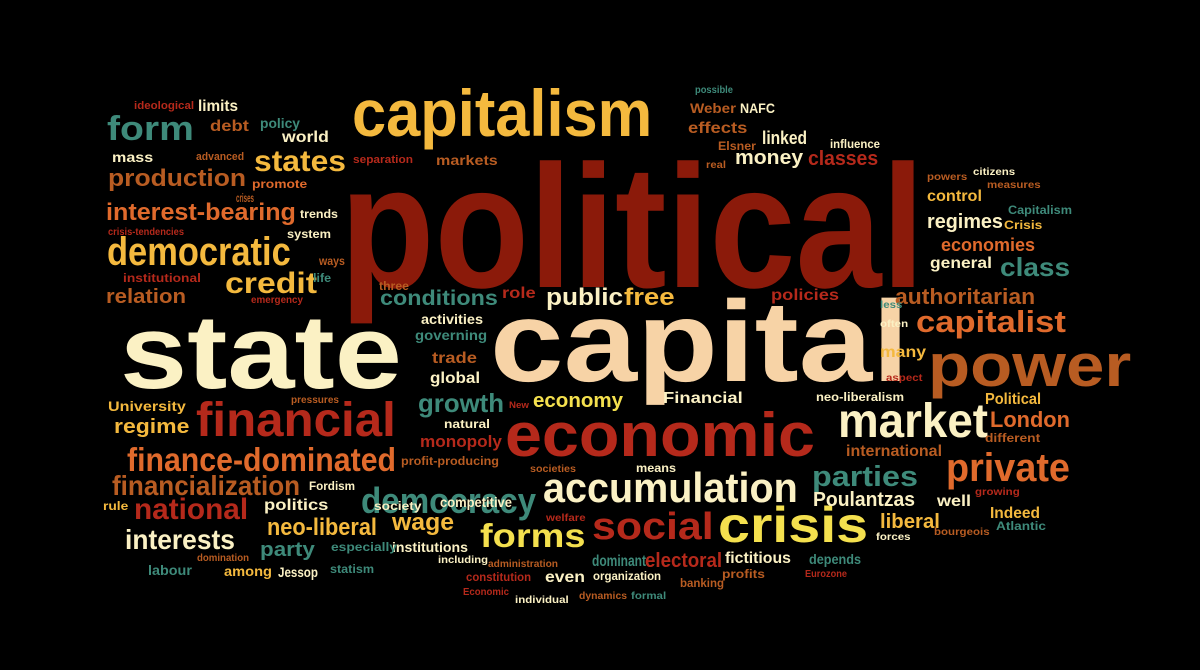 The image size is (1200, 670). I want to click on word-capitalism: capitalism, so click(502, 113).